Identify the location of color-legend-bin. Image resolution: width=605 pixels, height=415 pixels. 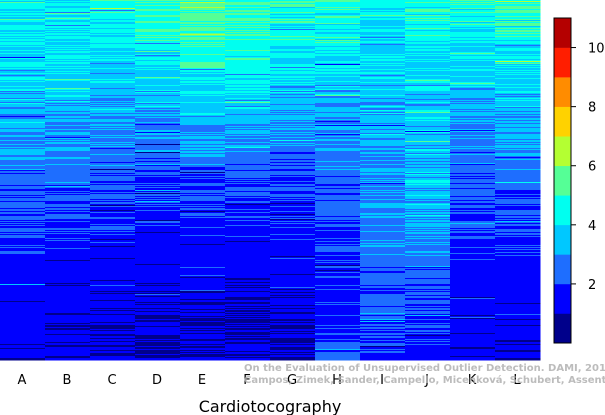
(562, 62).